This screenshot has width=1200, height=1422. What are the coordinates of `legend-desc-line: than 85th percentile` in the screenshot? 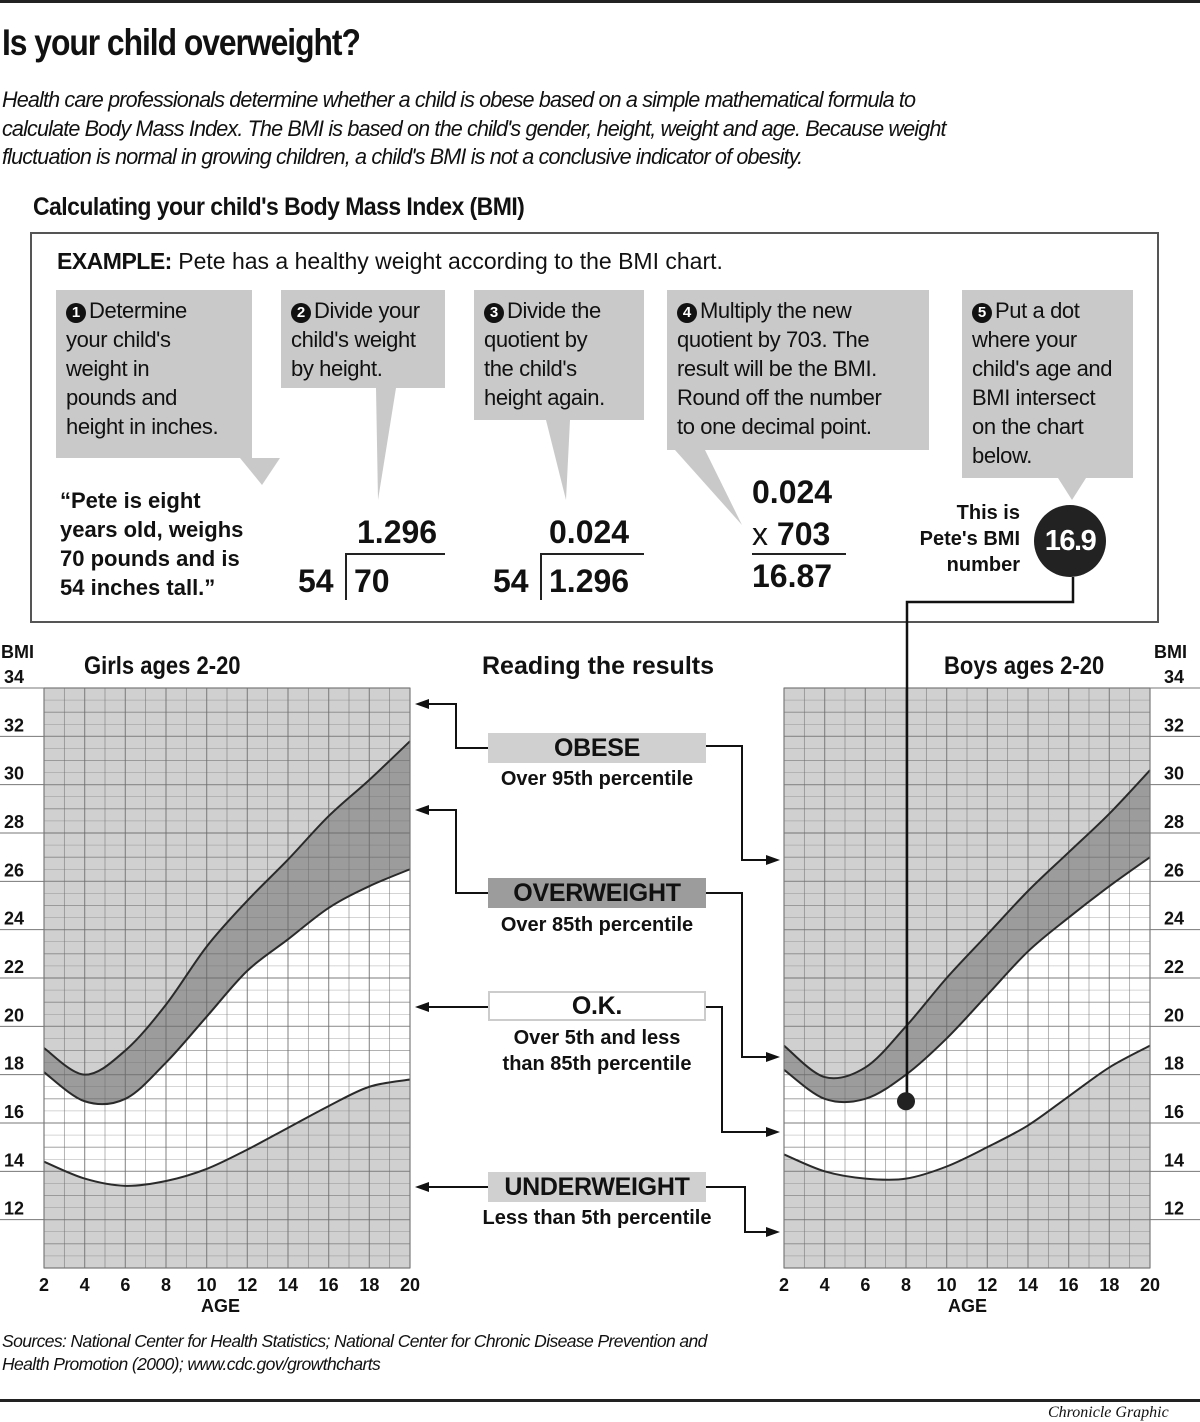 It's located at (597, 1064).